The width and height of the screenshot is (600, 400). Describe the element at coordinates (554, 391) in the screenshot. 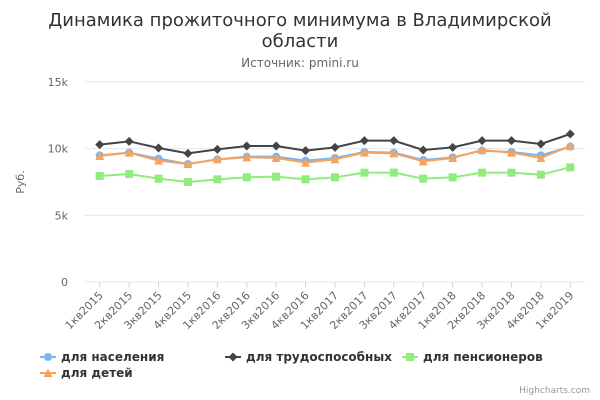

I see `credits-link: Highcharts.com` at that location.